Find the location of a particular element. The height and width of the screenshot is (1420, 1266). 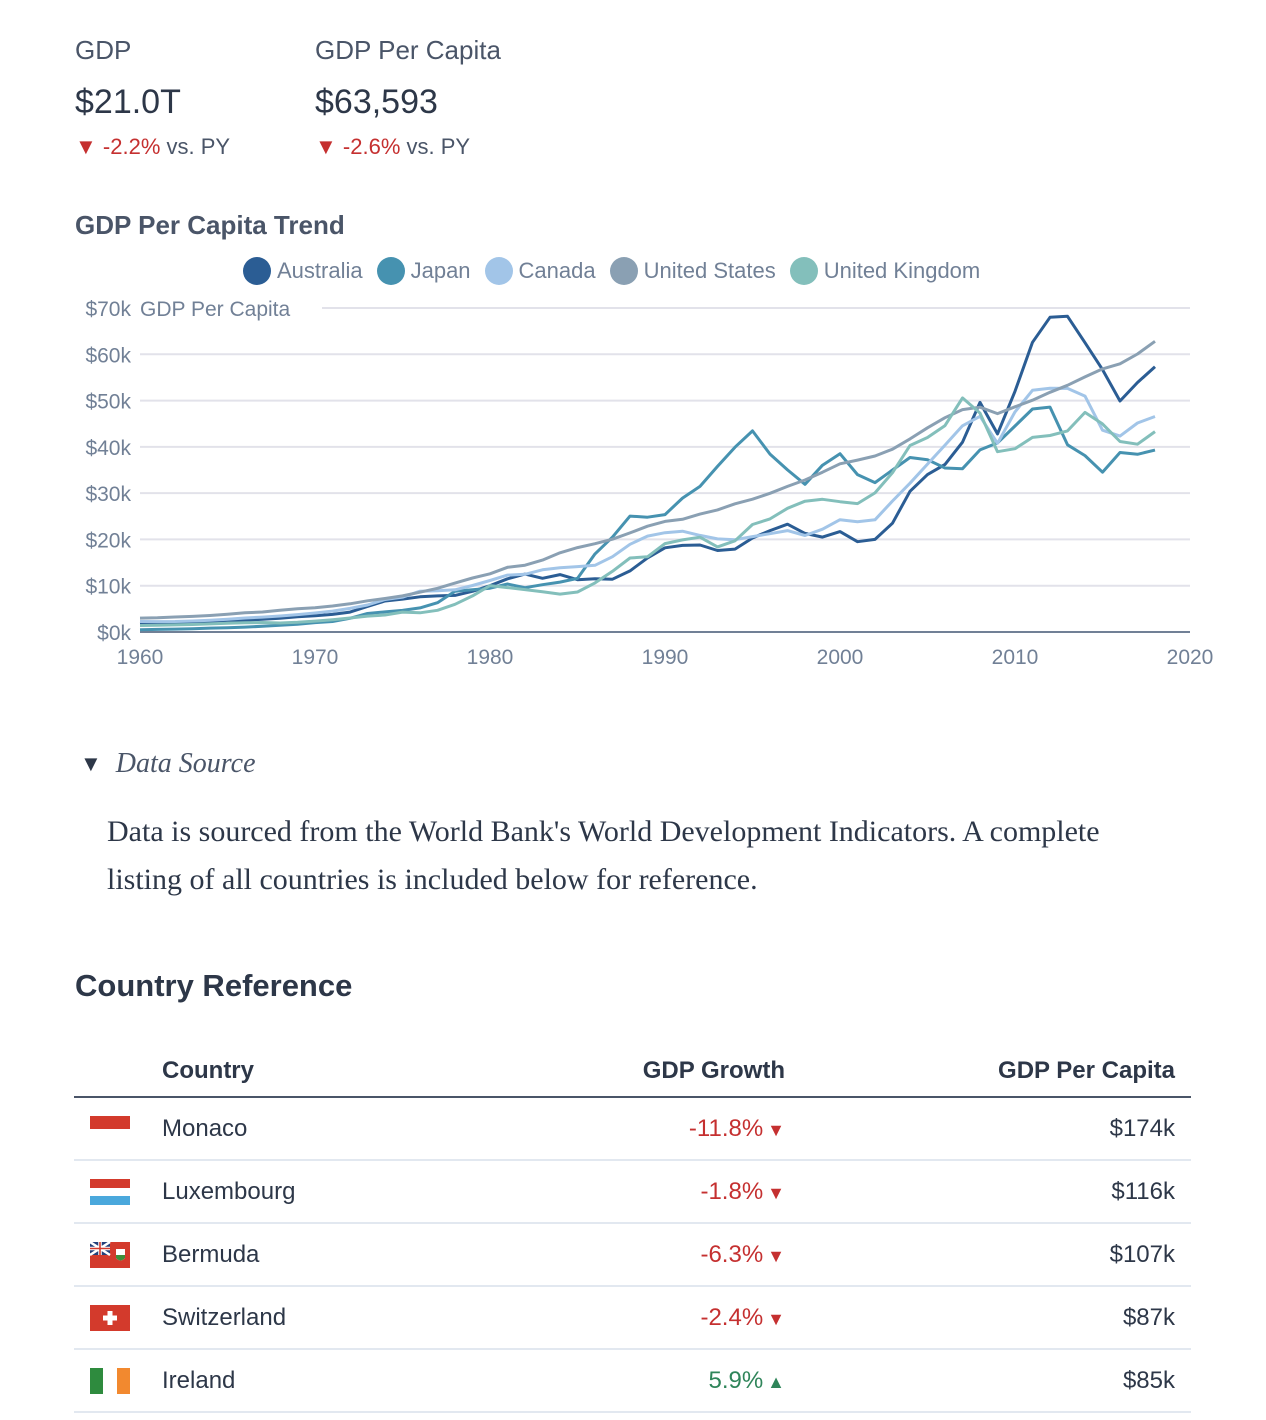

gdp-growth: -1.8% ▼ is located at coordinates (615, 1192).